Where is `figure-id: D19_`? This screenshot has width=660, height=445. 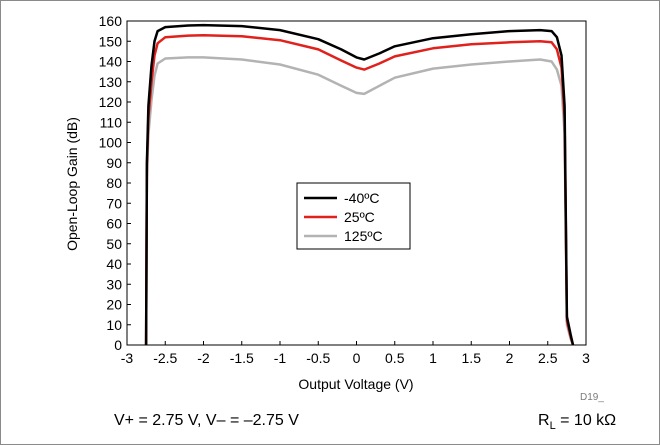
figure-id: D19_ is located at coordinates (592, 397).